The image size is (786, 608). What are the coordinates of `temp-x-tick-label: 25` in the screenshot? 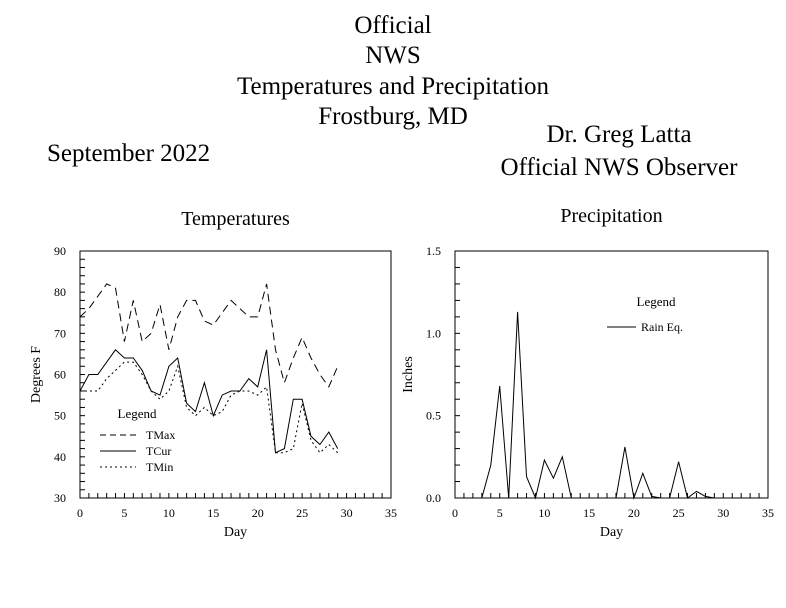 It's located at (302, 513).